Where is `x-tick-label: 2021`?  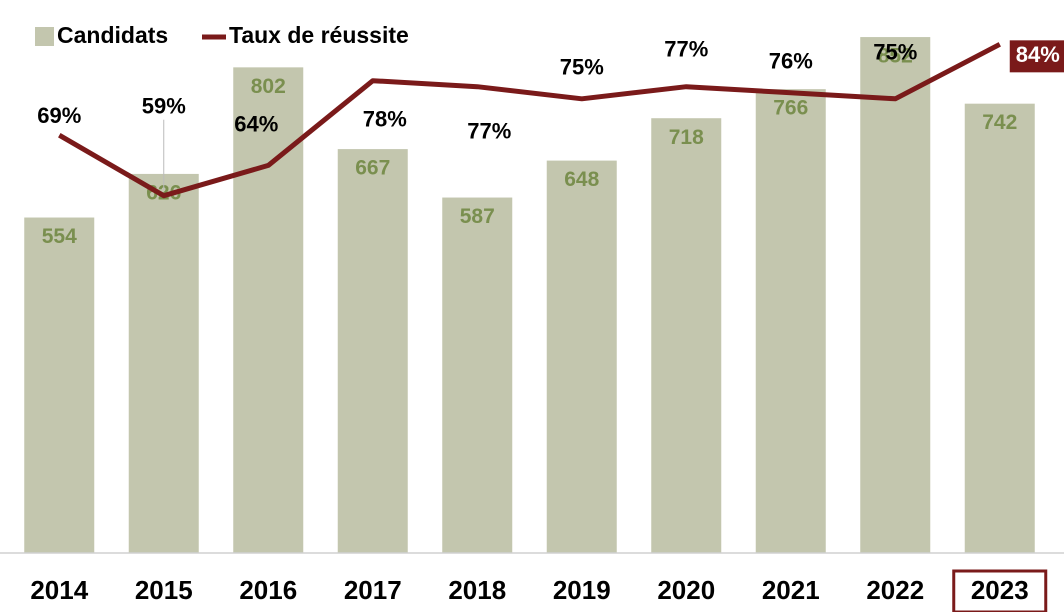
x-tick-label: 2021 is located at coordinates (791, 590).